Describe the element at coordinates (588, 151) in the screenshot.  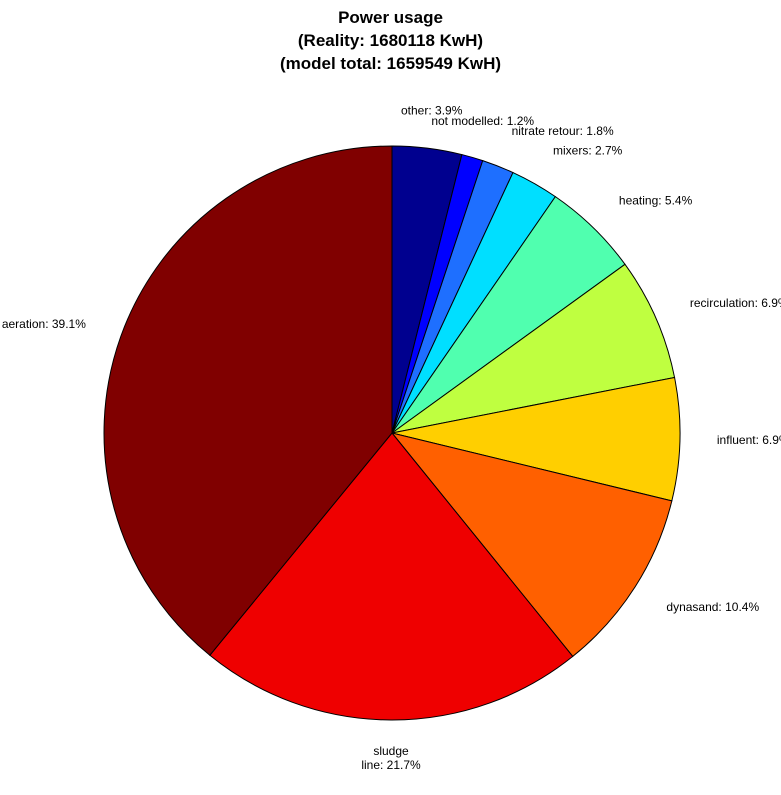
I see `slice-label: mixers: 2.7%` at that location.